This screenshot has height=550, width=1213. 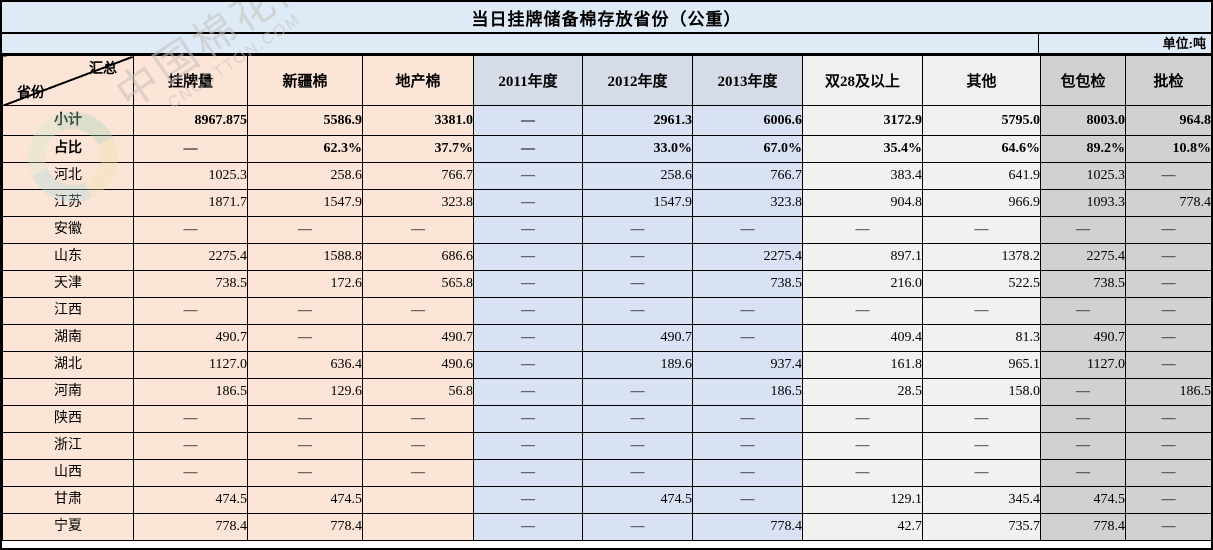 I want to click on data-cell: 323.8, so click(x=418, y=203).